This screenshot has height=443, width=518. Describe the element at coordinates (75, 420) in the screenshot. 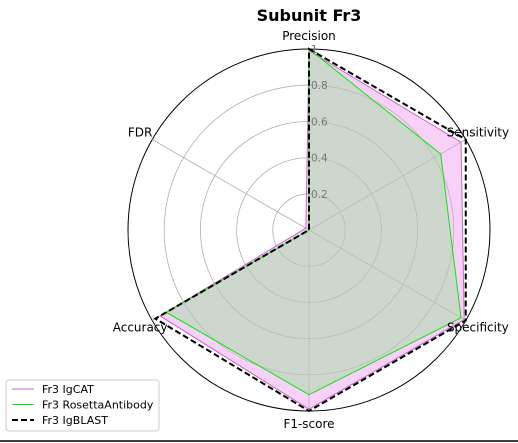

I see `legend-label-3: Fr3 IgBLAST` at that location.